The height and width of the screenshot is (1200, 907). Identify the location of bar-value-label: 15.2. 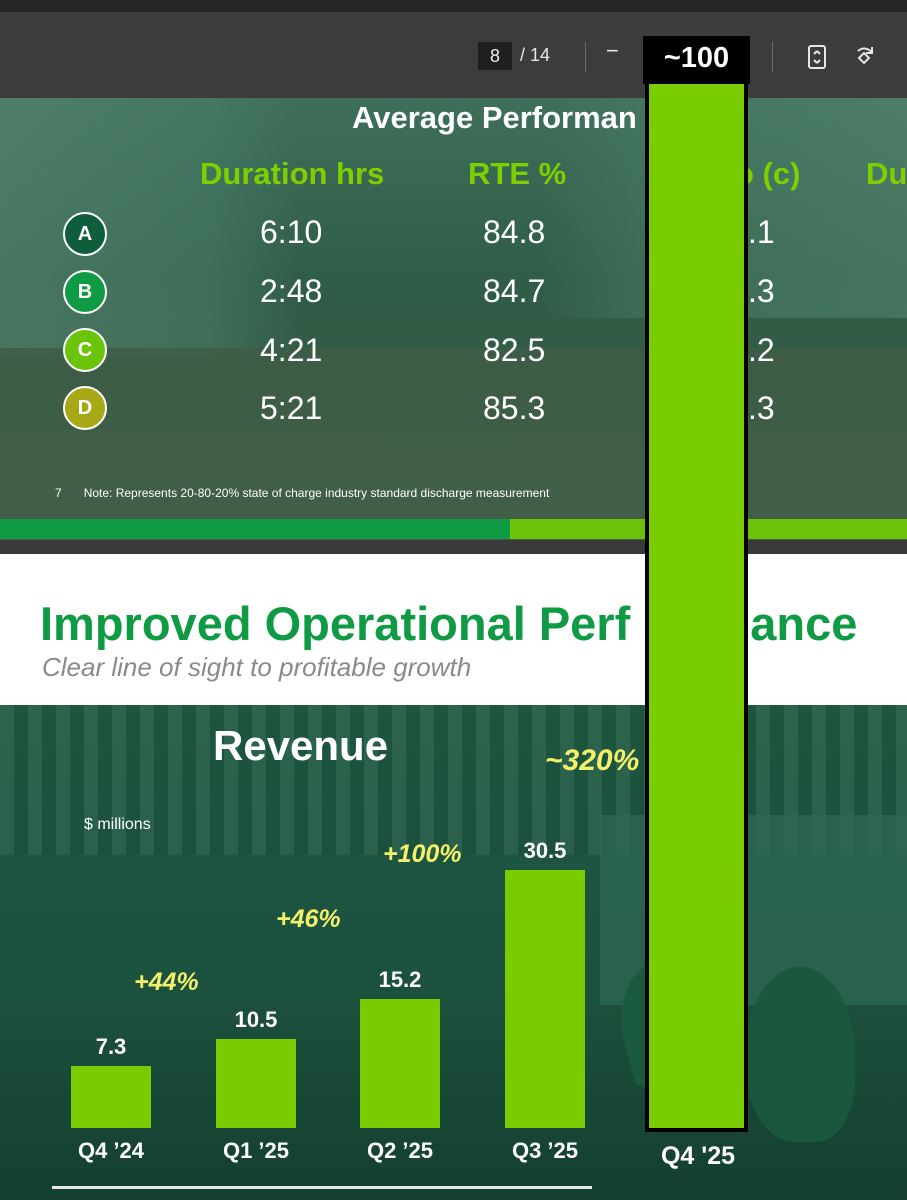
(400, 980).